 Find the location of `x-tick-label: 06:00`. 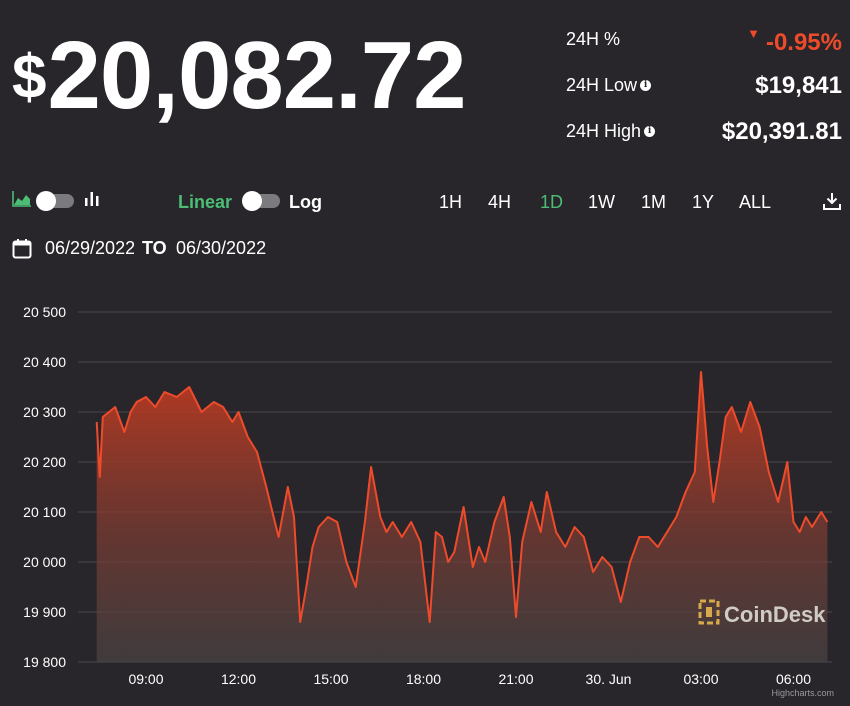

x-tick-label: 06:00 is located at coordinates (793, 679).